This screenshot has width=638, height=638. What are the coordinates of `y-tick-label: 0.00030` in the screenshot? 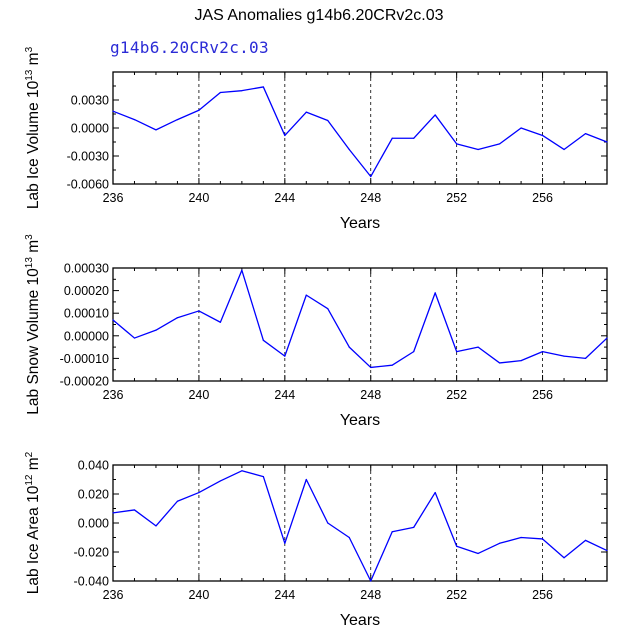 It's located at (86, 269).